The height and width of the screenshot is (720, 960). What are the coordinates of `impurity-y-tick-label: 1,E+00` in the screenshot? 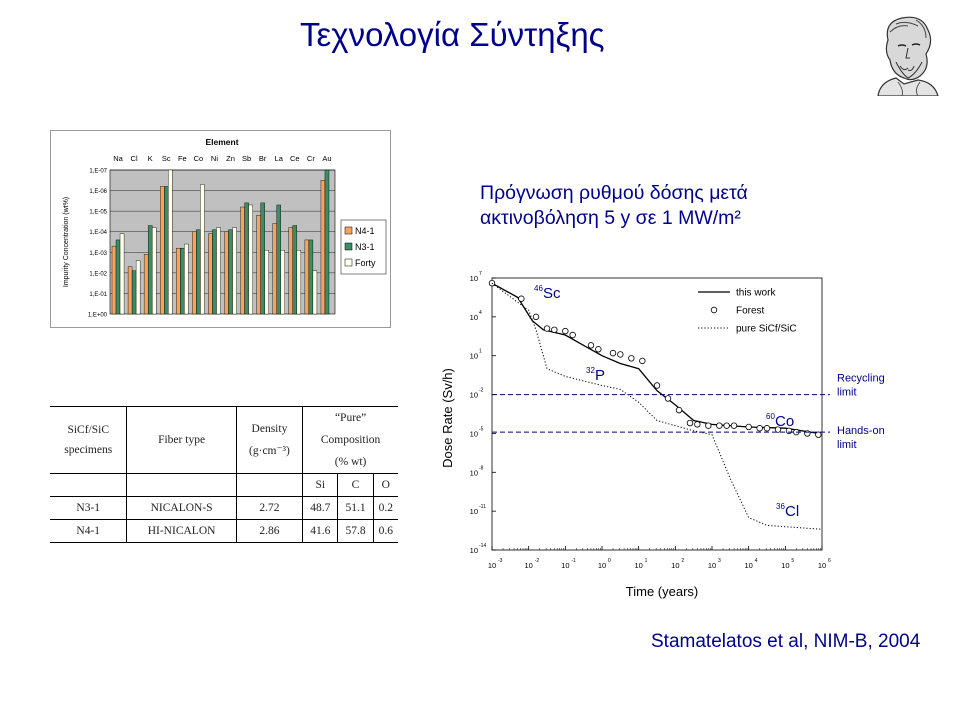 It's located at (98, 316).